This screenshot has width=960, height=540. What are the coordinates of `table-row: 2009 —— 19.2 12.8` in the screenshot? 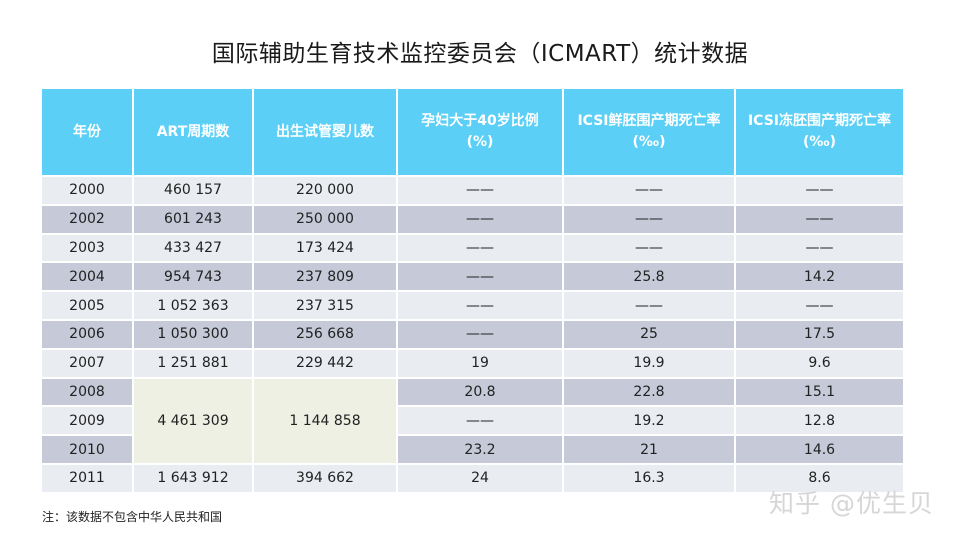 It's located at (472, 420).